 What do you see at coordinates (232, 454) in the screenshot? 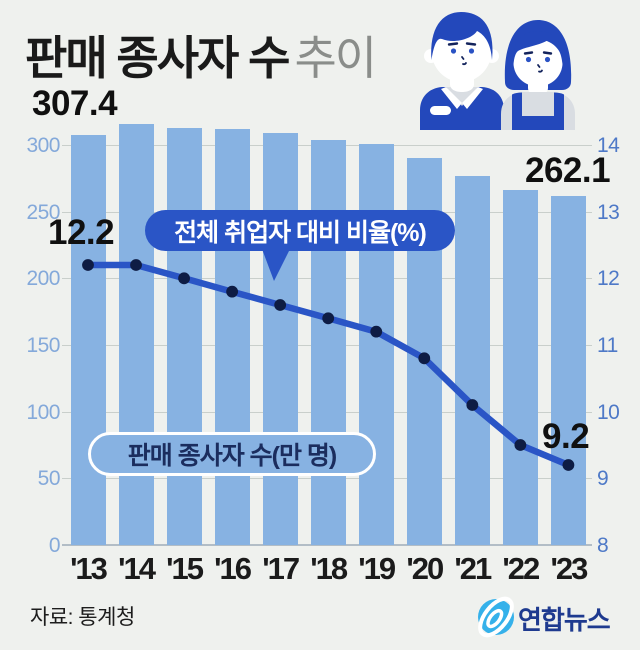
I see `bar-series-label: 판매 종사자 수(만 명)` at bounding box center [232, 454].